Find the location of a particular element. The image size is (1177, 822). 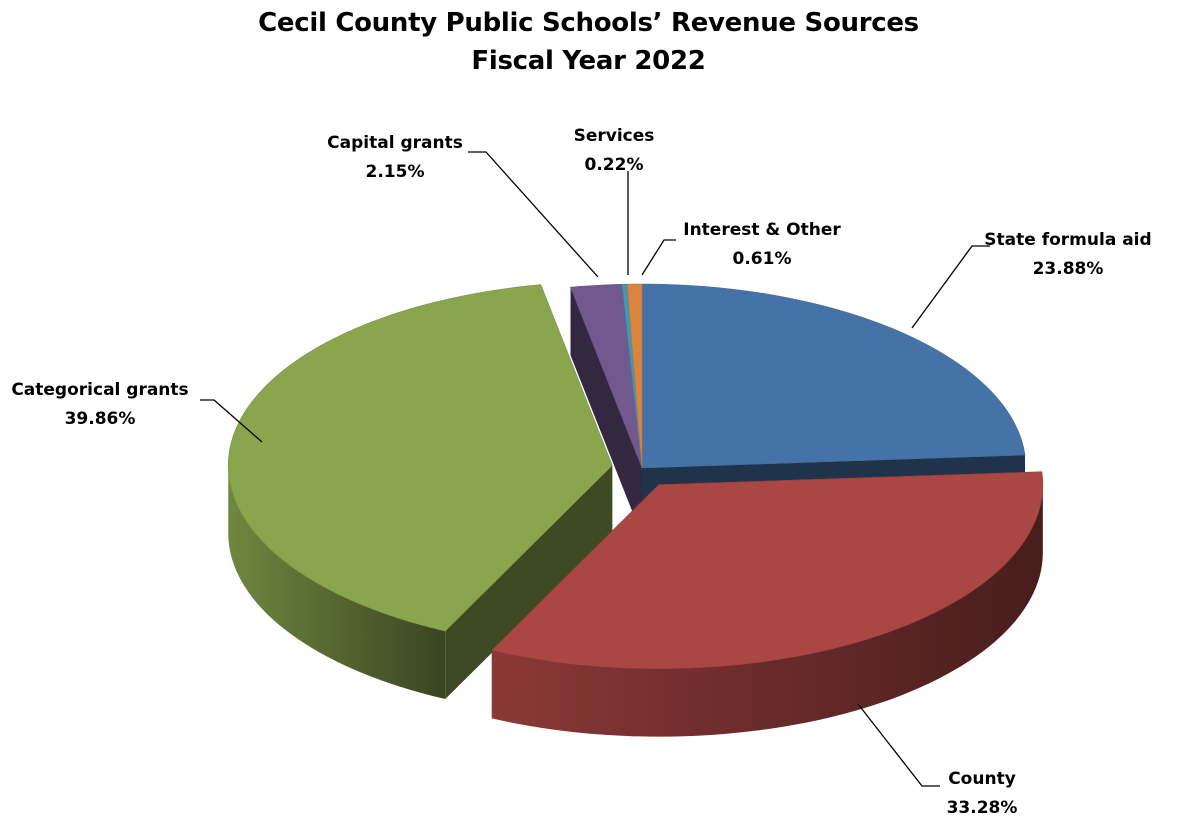

slice-label-county: County is located at coordinates (982, 779).